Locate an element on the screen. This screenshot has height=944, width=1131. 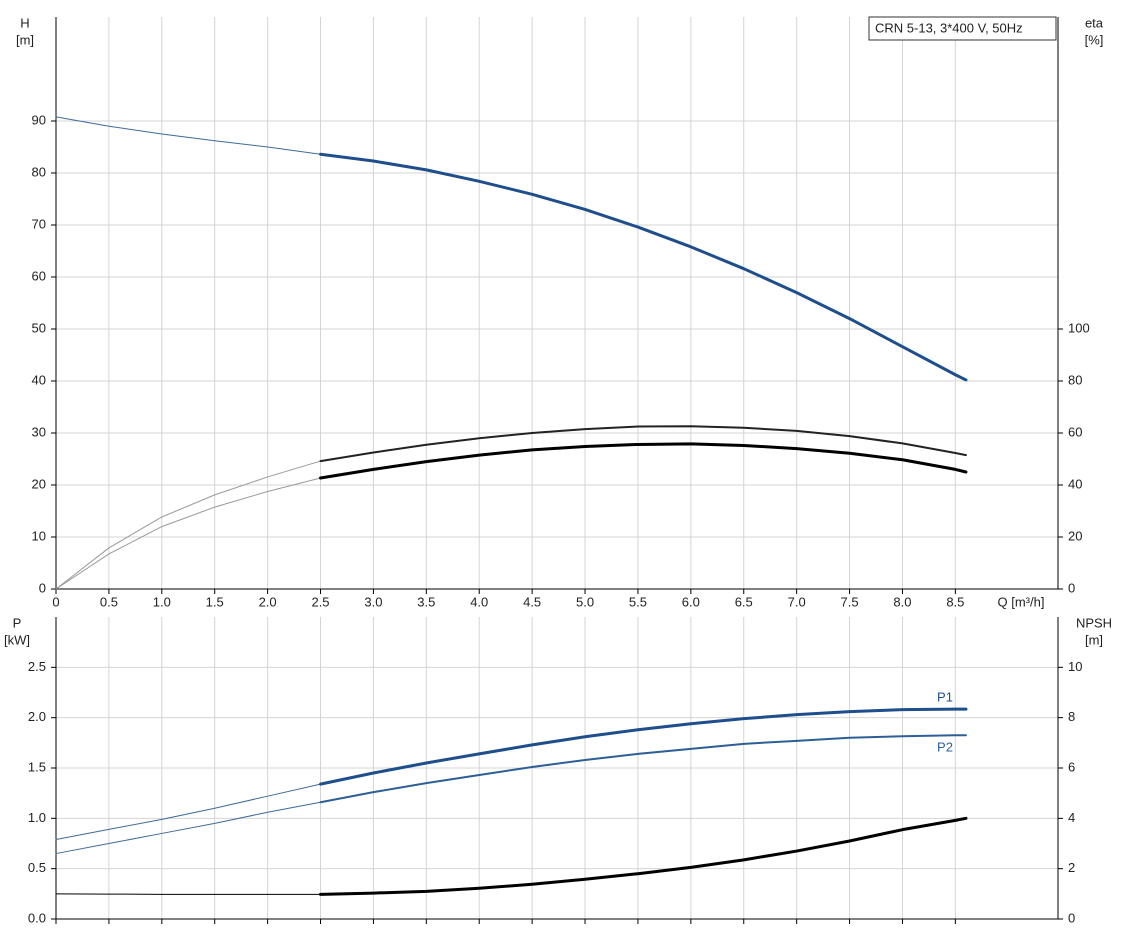
x-tick-label: 1.5 is located at coordinates (215, 601).